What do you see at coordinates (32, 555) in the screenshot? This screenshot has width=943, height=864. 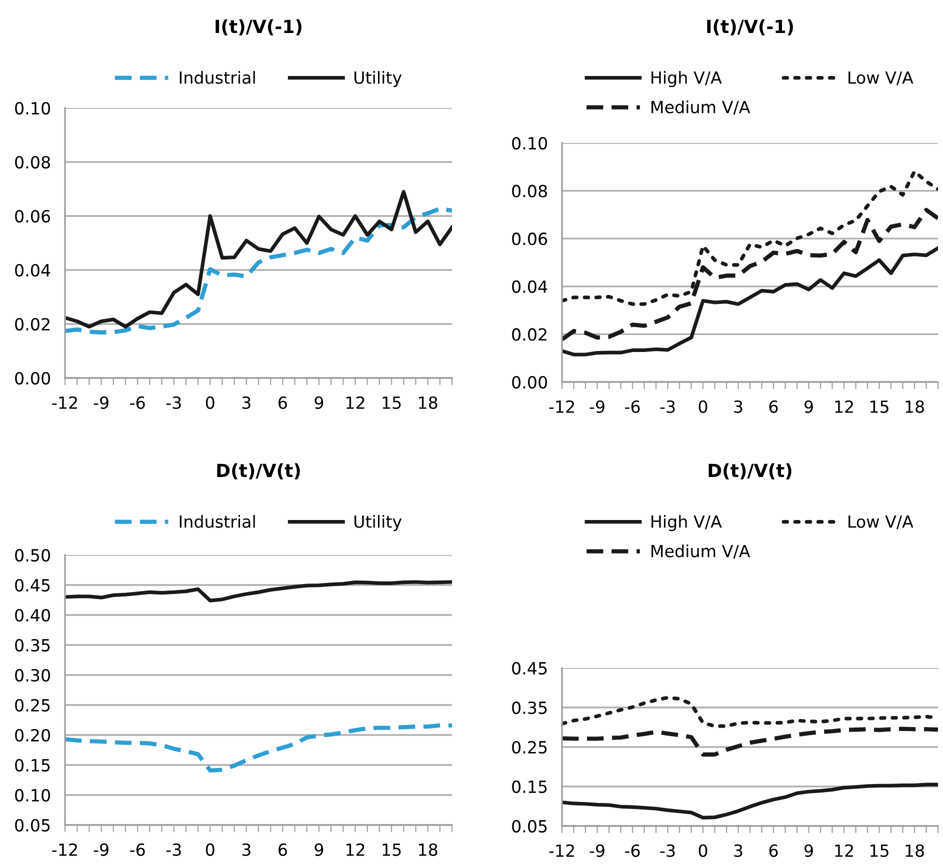 I see `y-tick-label: 0.50` at bounding box center [32, 555].